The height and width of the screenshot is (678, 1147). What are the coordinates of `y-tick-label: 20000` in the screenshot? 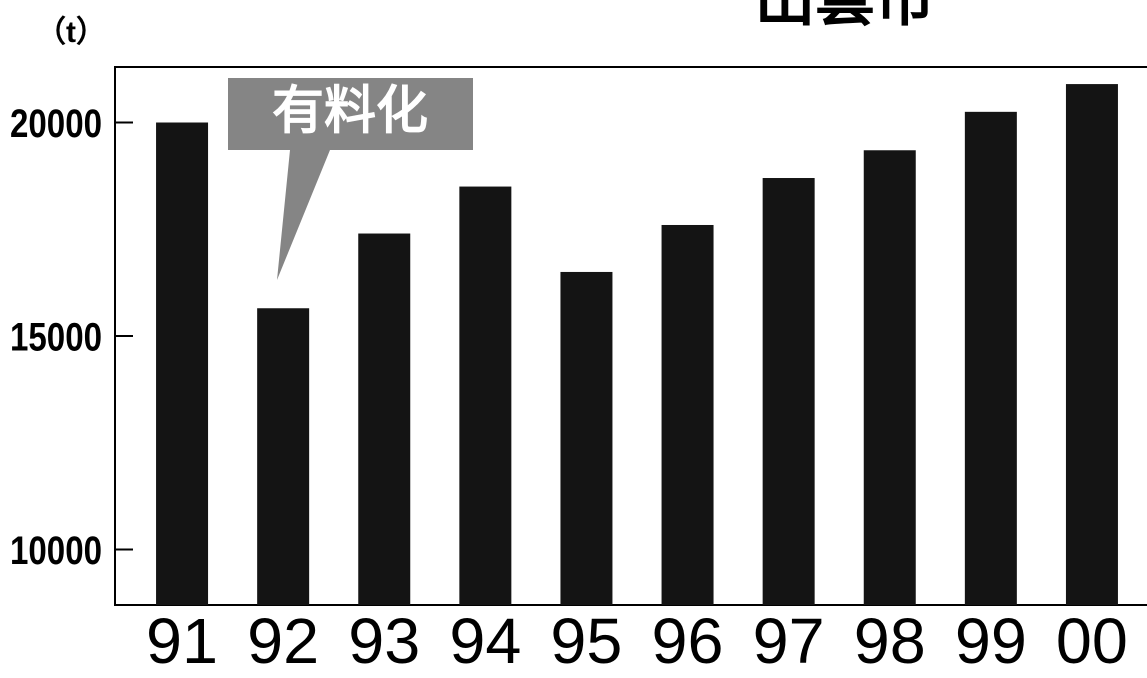 It's located at (56, 124).